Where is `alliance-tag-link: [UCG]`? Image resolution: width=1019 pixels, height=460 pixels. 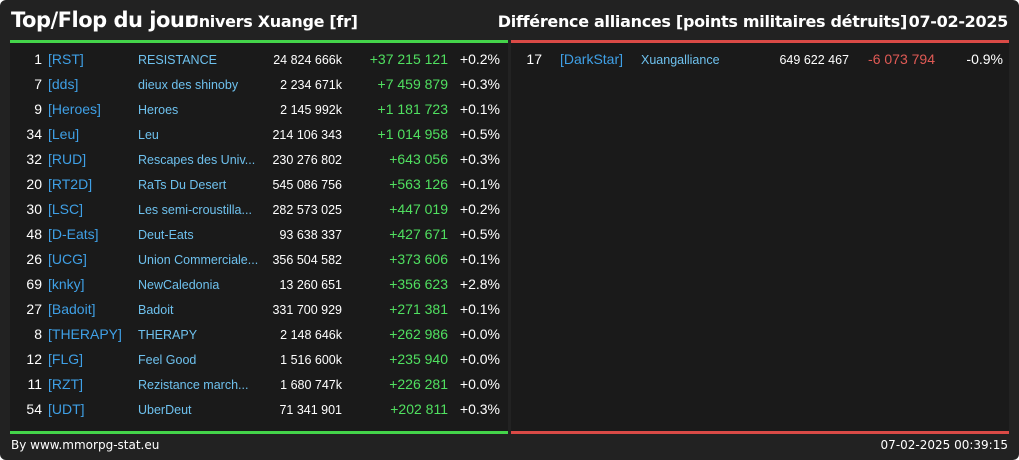 alliance-tag-link: [UCG] is located at coordinates (67, 259).